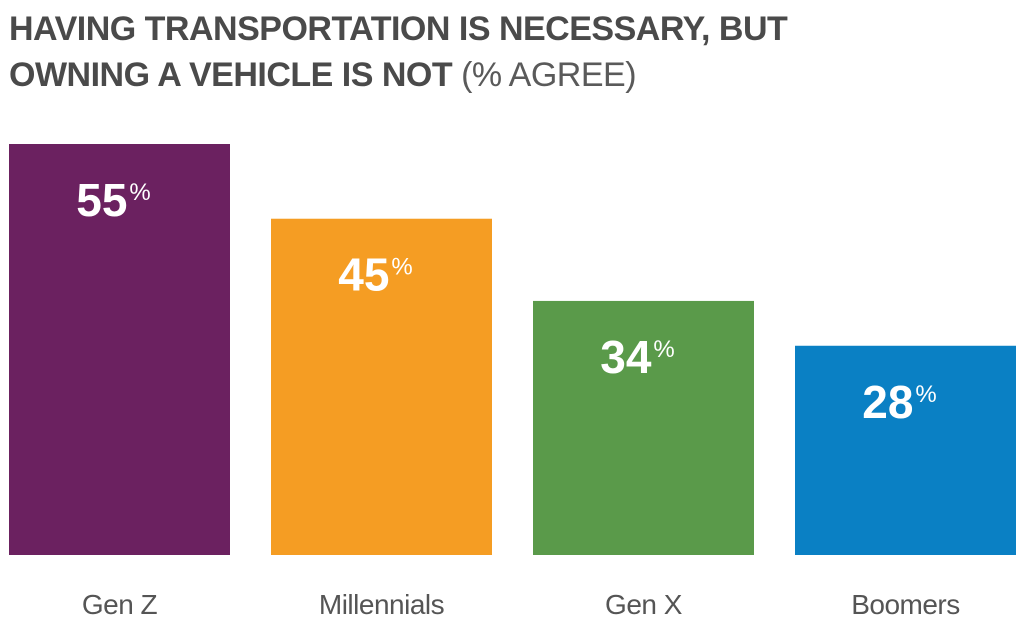 The height and width of the screenshot is (642, 1024). I want to click on category-label: Gen X, so click(644, 604).